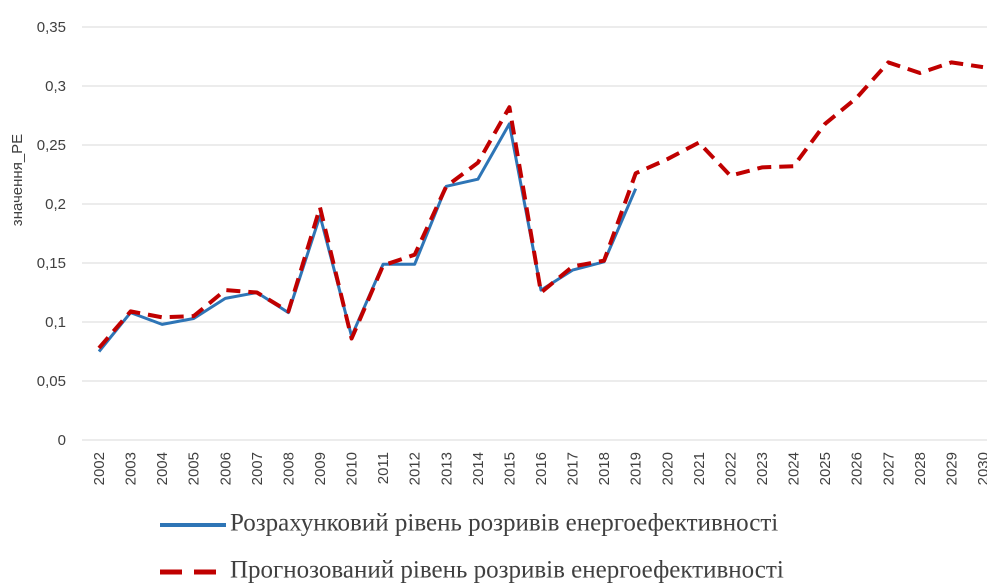 This screenshot has width=987, height=588. Describe the element at coordinates (51, 263) in the screenshot. I see `y-tick-label: 0,15` at that location.